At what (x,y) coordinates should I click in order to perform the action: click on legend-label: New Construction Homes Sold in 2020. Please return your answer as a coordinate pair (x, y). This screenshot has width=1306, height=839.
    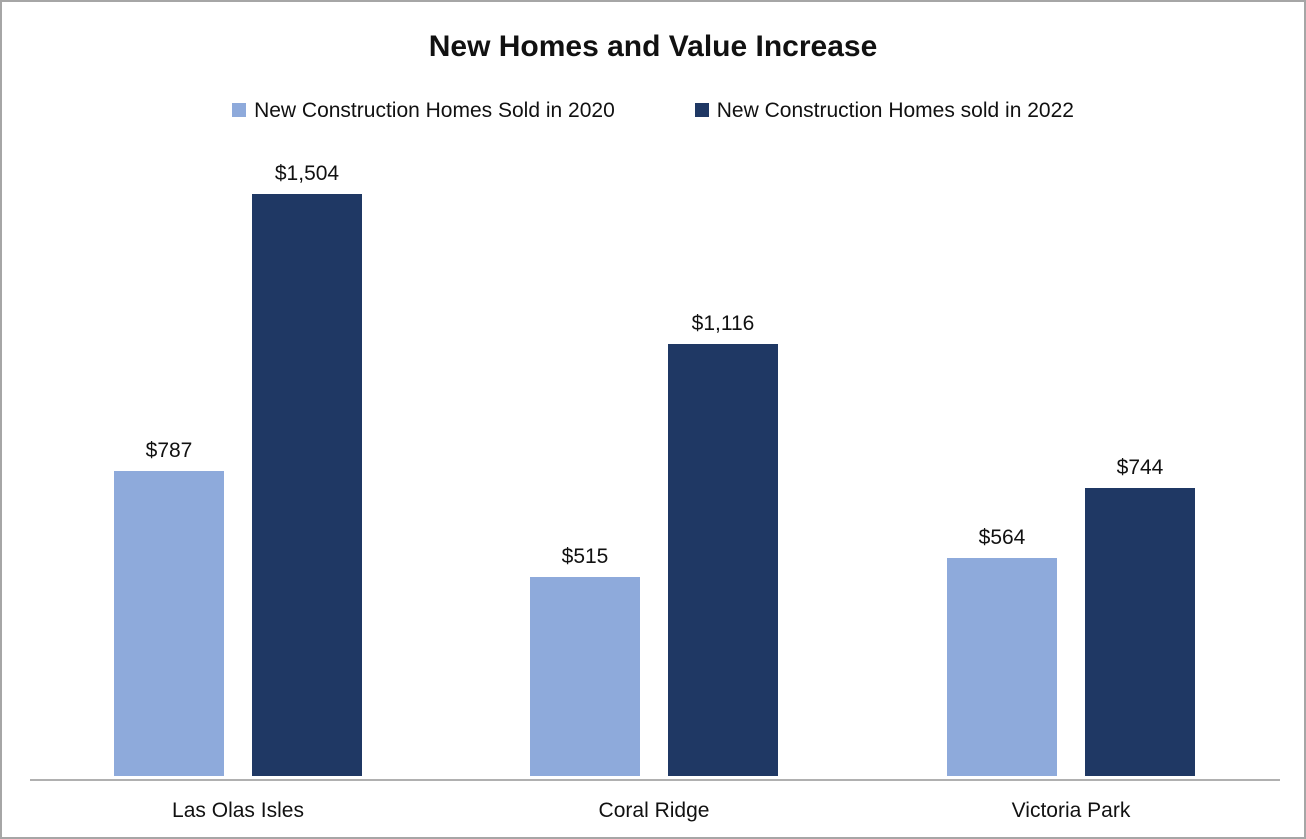
    Looking at the image, I should click on (434, 110).